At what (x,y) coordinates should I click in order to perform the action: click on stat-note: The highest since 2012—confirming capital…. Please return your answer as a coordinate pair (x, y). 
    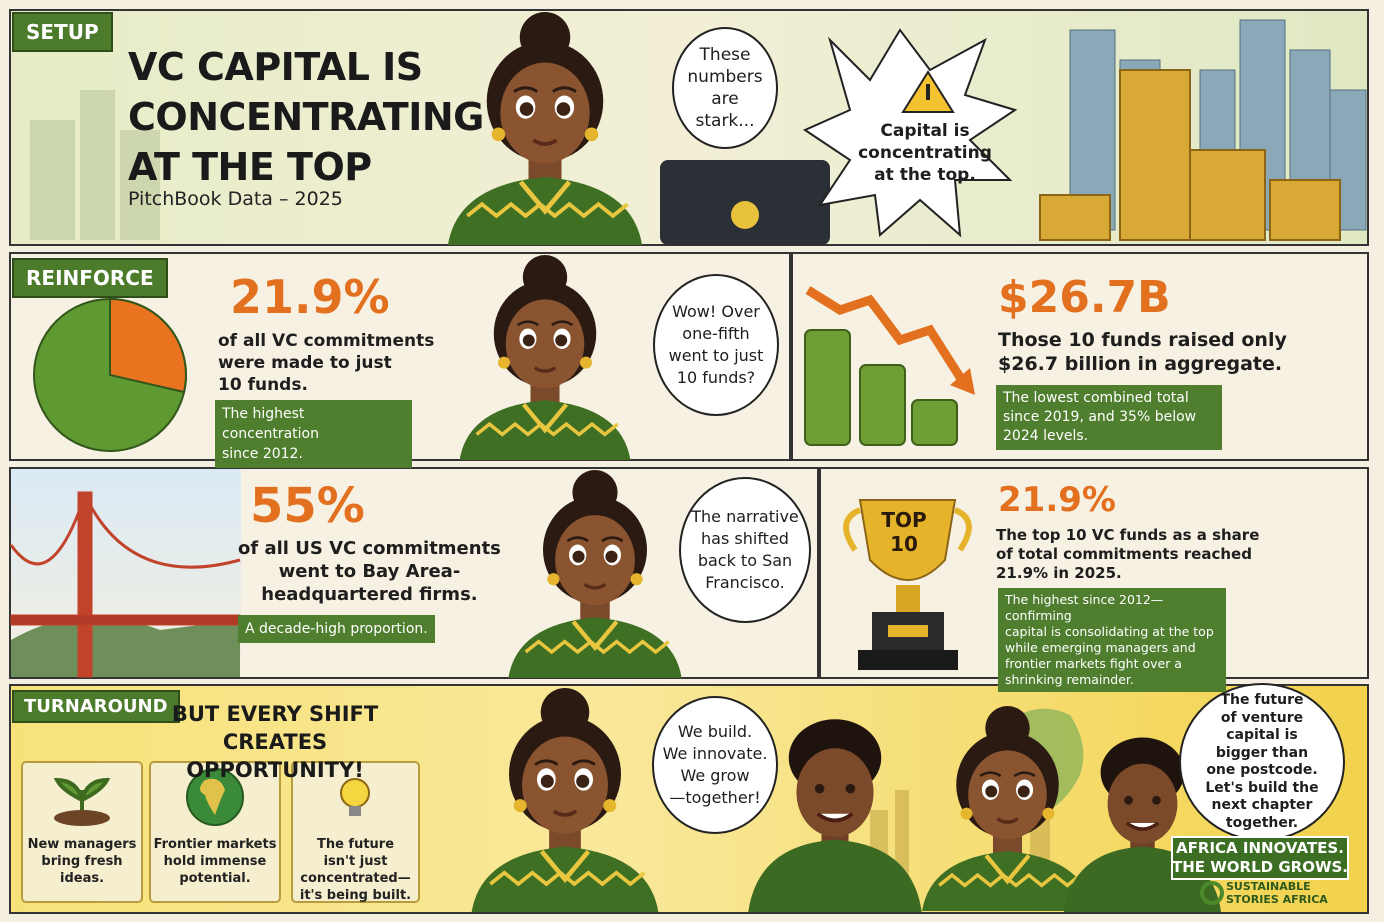
    Looking at the image, I should click on (1112, 640).